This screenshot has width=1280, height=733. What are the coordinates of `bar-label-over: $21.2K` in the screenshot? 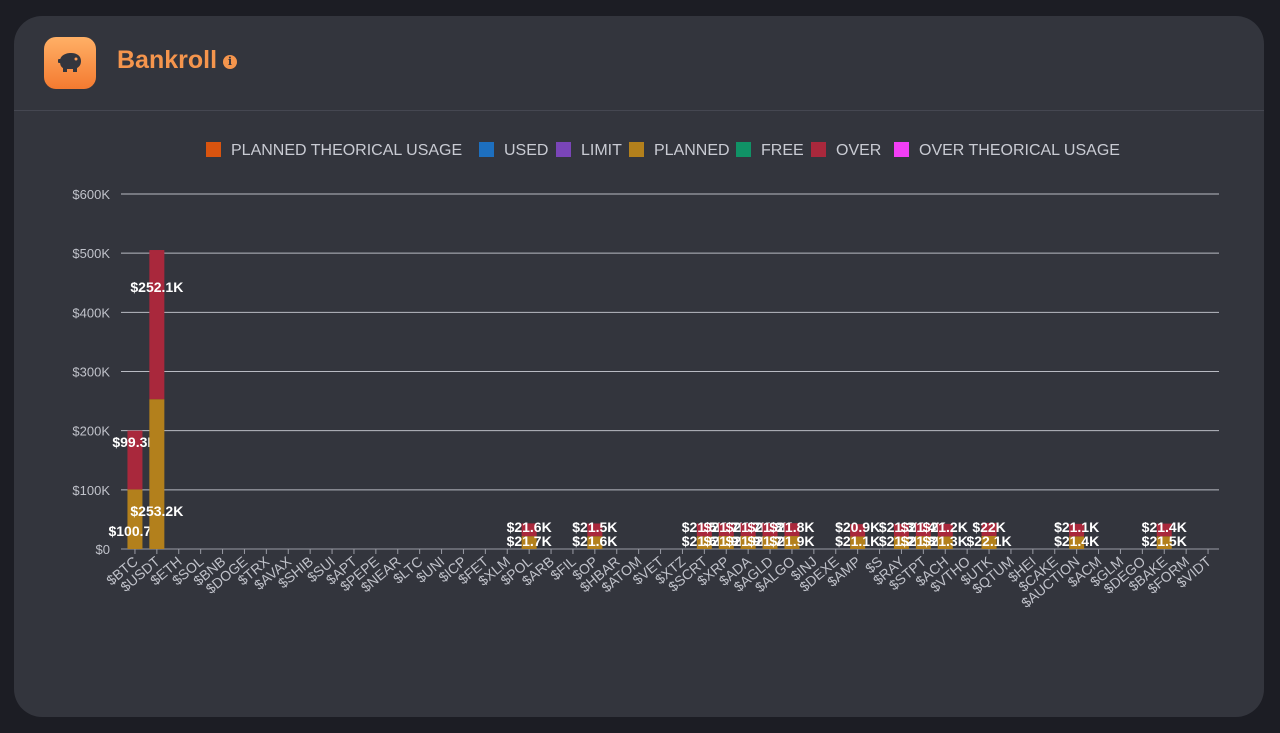 It's located at (945, 527).